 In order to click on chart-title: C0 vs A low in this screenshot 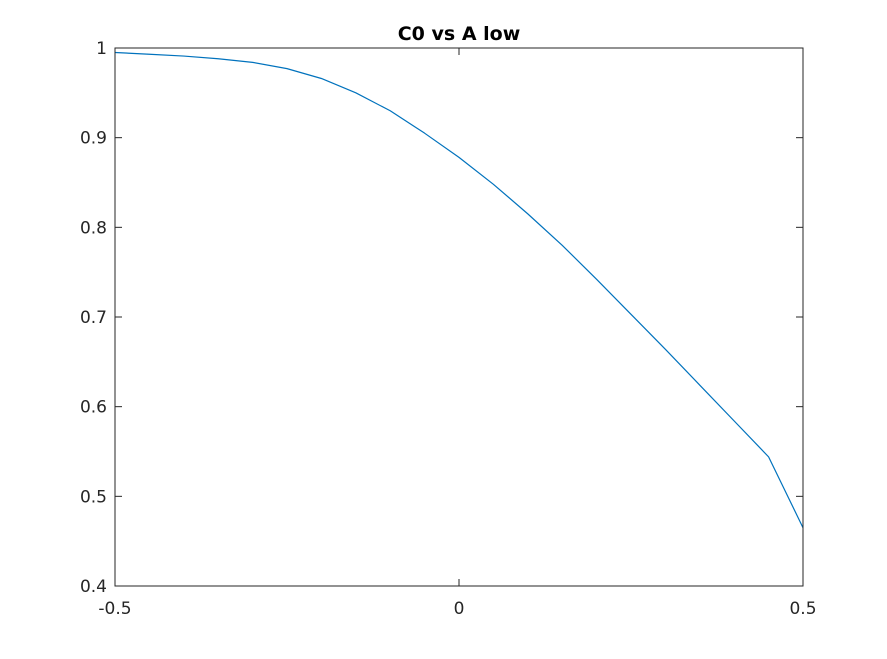, I will do `click(459, 34)`.